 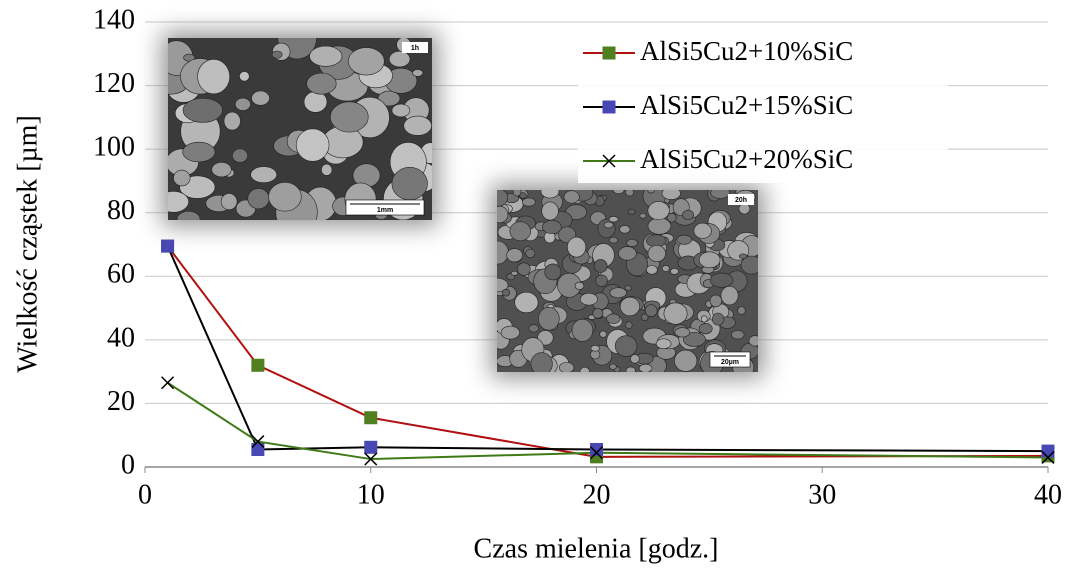 I want to click on series-line, so click(x=608, y=421).